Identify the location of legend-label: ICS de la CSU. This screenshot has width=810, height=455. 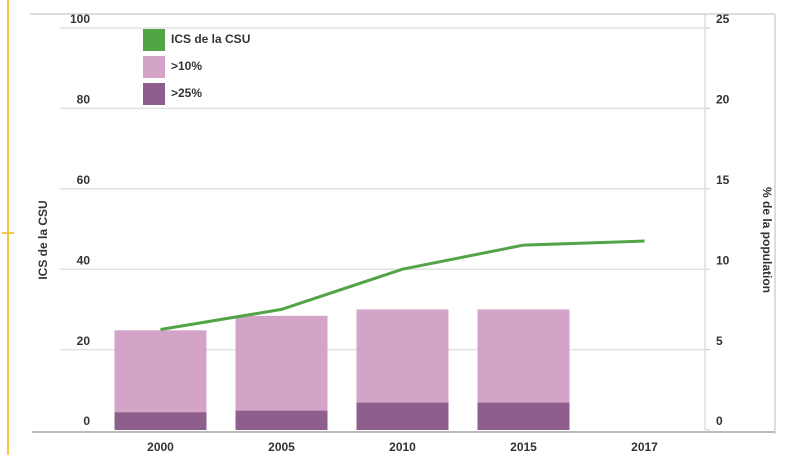
(210, 39).